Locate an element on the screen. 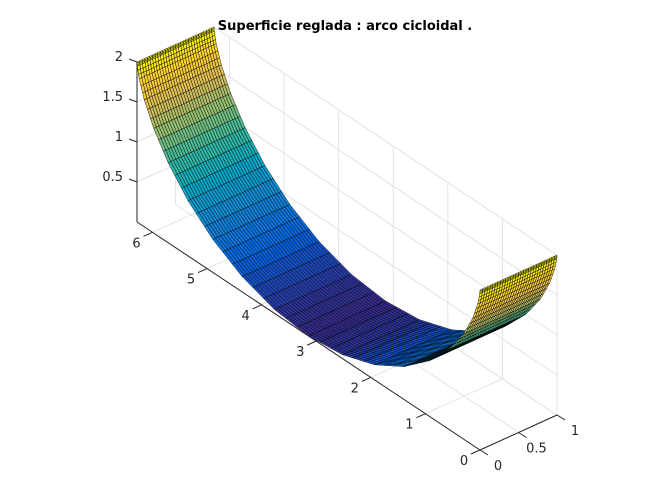 Image resolution: width=670 pixels, height=503 pixels. y-tick-label: 0 is located at coordinates (498, 466).